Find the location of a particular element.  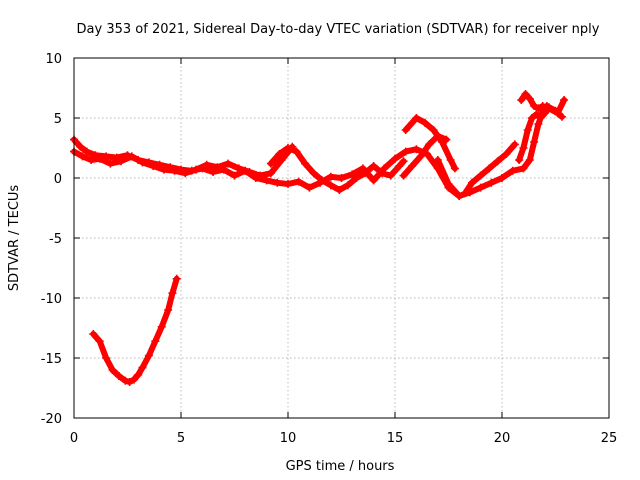

series-track-a is located at coordinates (267, 167).